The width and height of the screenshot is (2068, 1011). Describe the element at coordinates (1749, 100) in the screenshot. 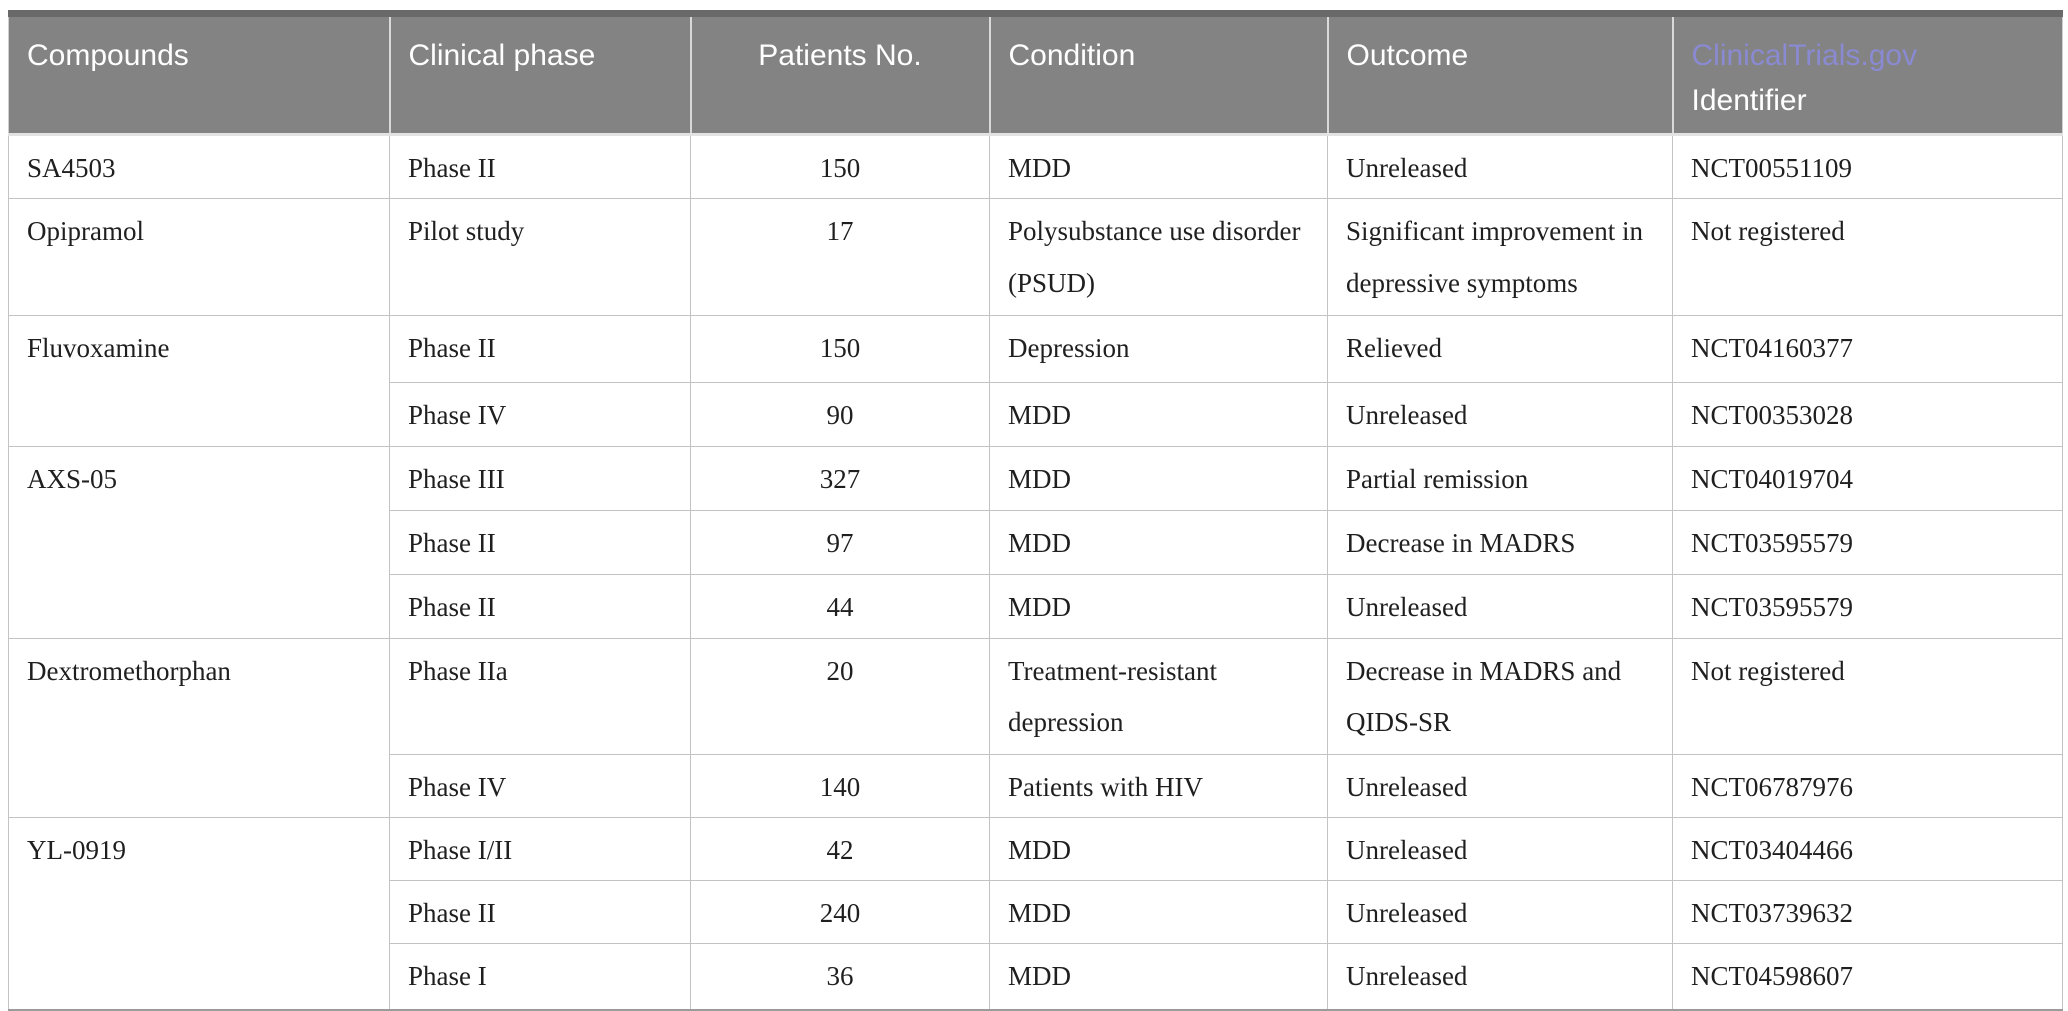

I see `identifier-label: Identifier` at that location.